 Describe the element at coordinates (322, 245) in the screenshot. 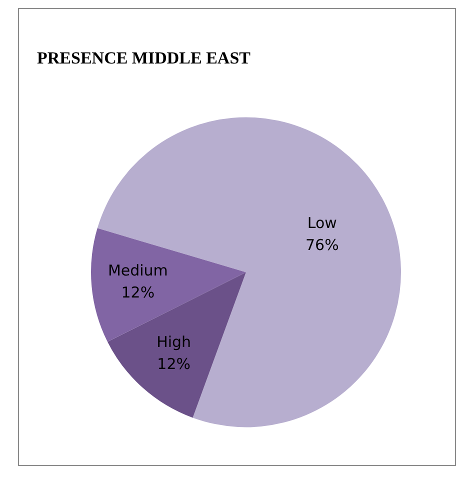

I see `data-label: 76%` at that location.